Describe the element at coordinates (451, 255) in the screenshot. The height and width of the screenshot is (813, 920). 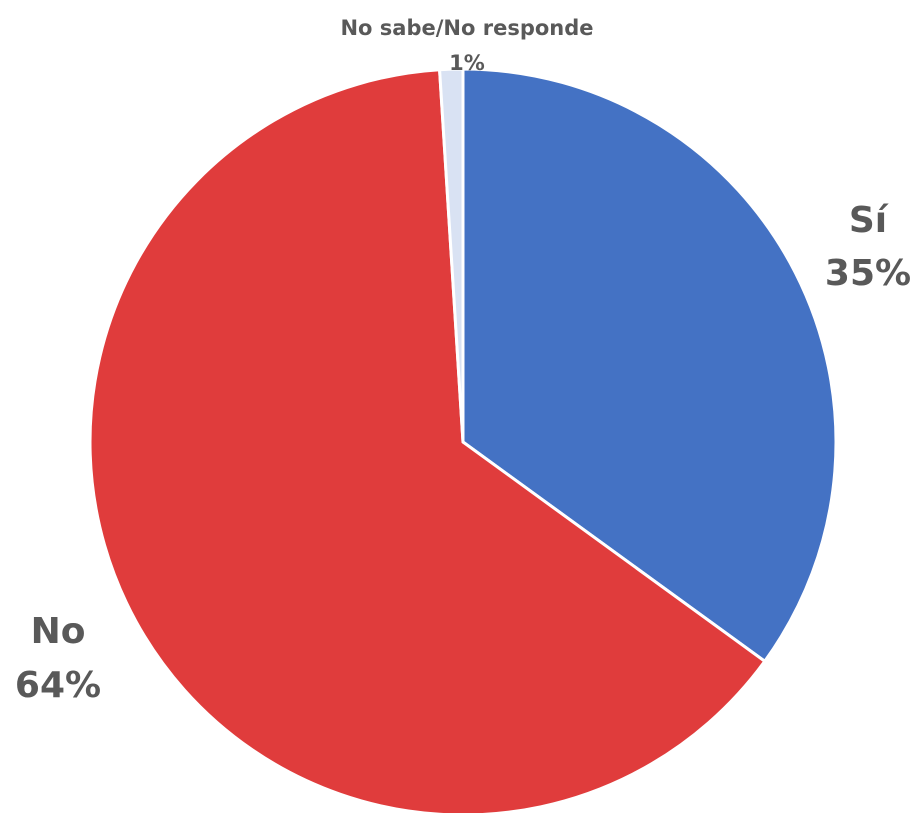
I see `pie-slice-no-sabe` at that location.